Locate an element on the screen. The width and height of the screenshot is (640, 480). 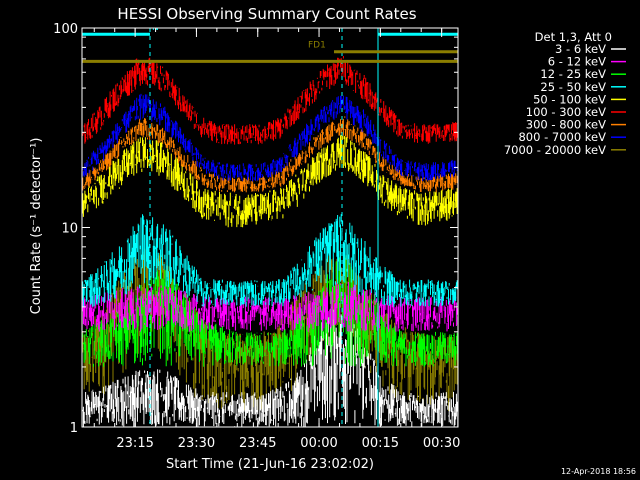
x-axis-label: Start Time (21-Jun-16 23:02:02) is located at coordinates (270, 464).